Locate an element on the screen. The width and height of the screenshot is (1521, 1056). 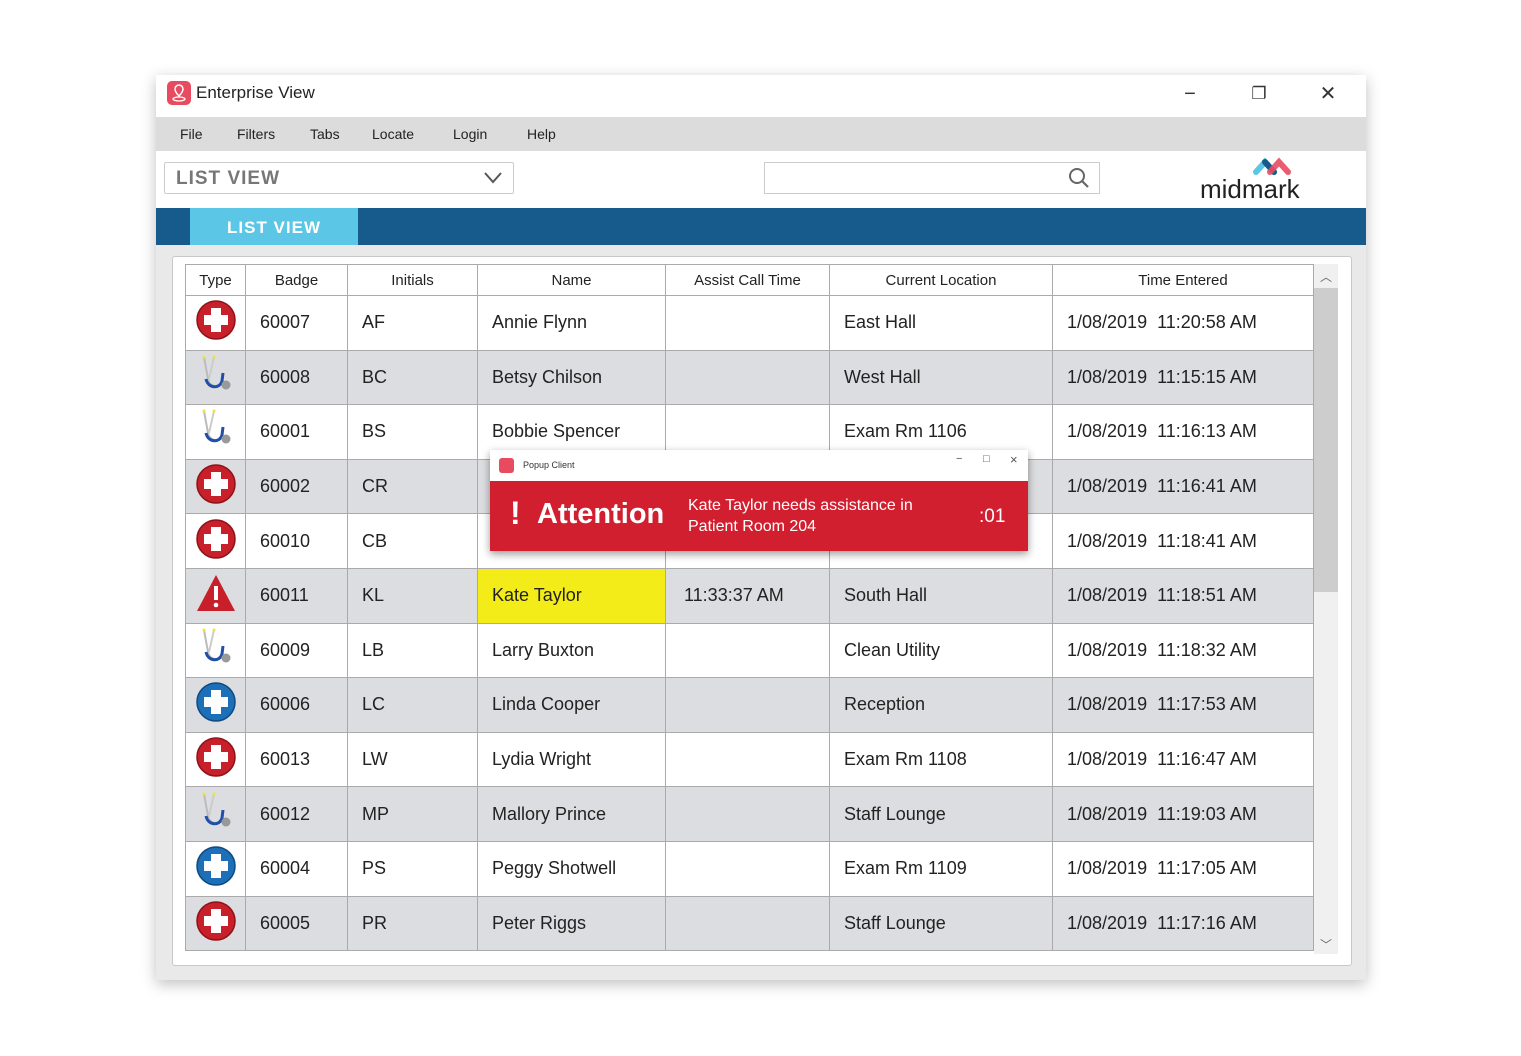
cell-badge: 60006 is located at coordinates (296, 705).